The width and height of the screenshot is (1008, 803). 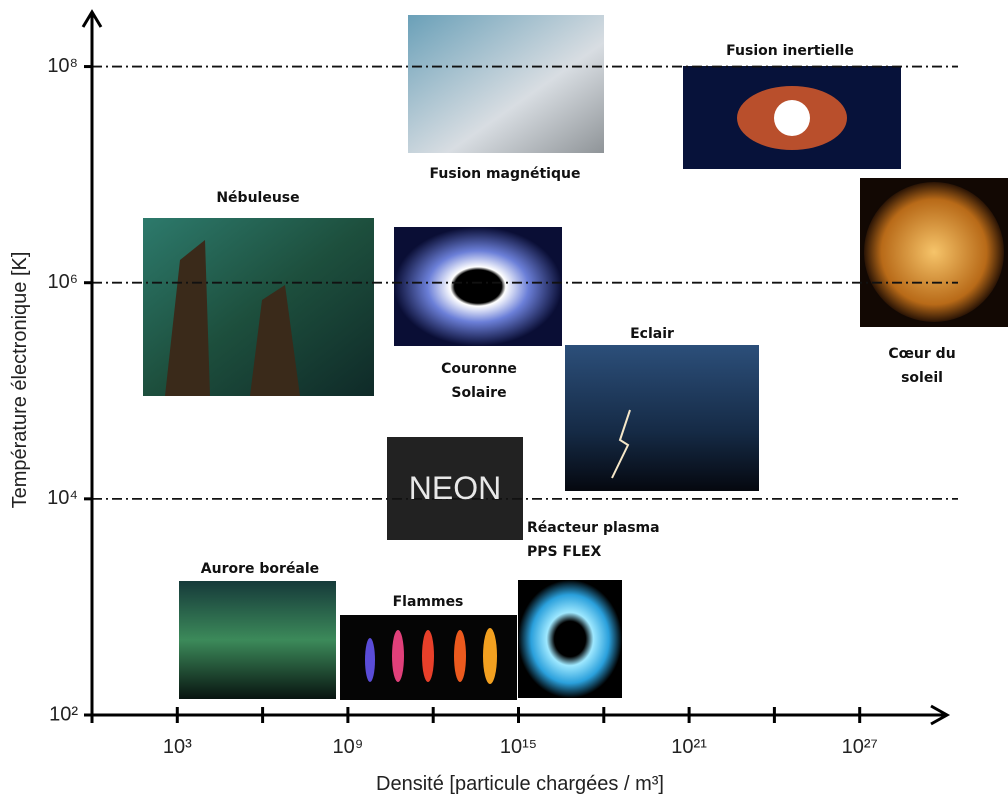 I want to click on x-tick-label: 10³, so click(x=177, y=747).